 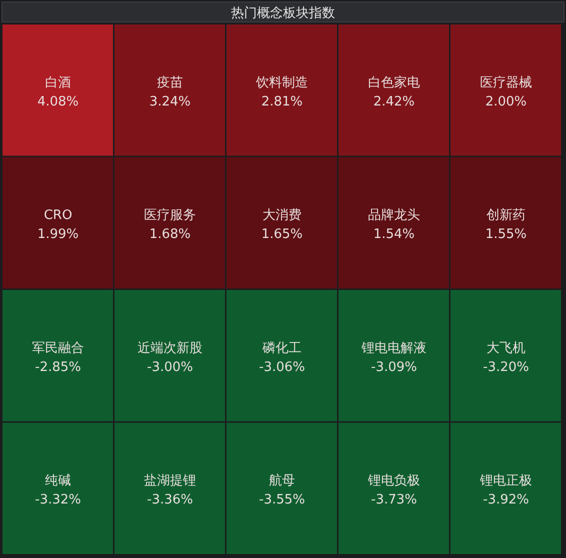 I want to click on title: 热门概念板块指数, so click(x=283, y=13).